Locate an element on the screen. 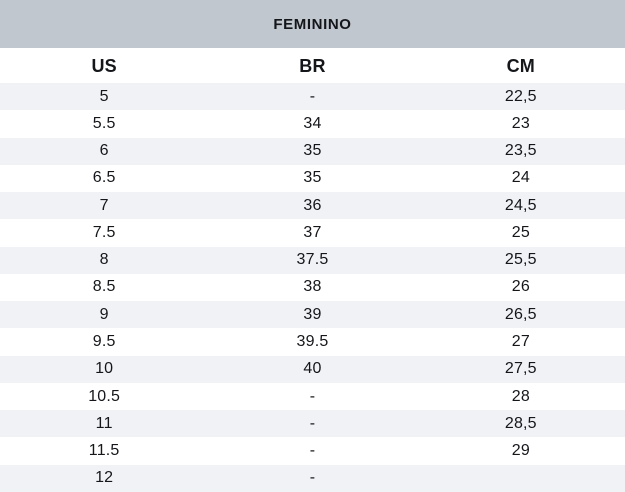 This screenshot has height=492, width=625. cell-cm: 26 is located at coordinates (520, 287).